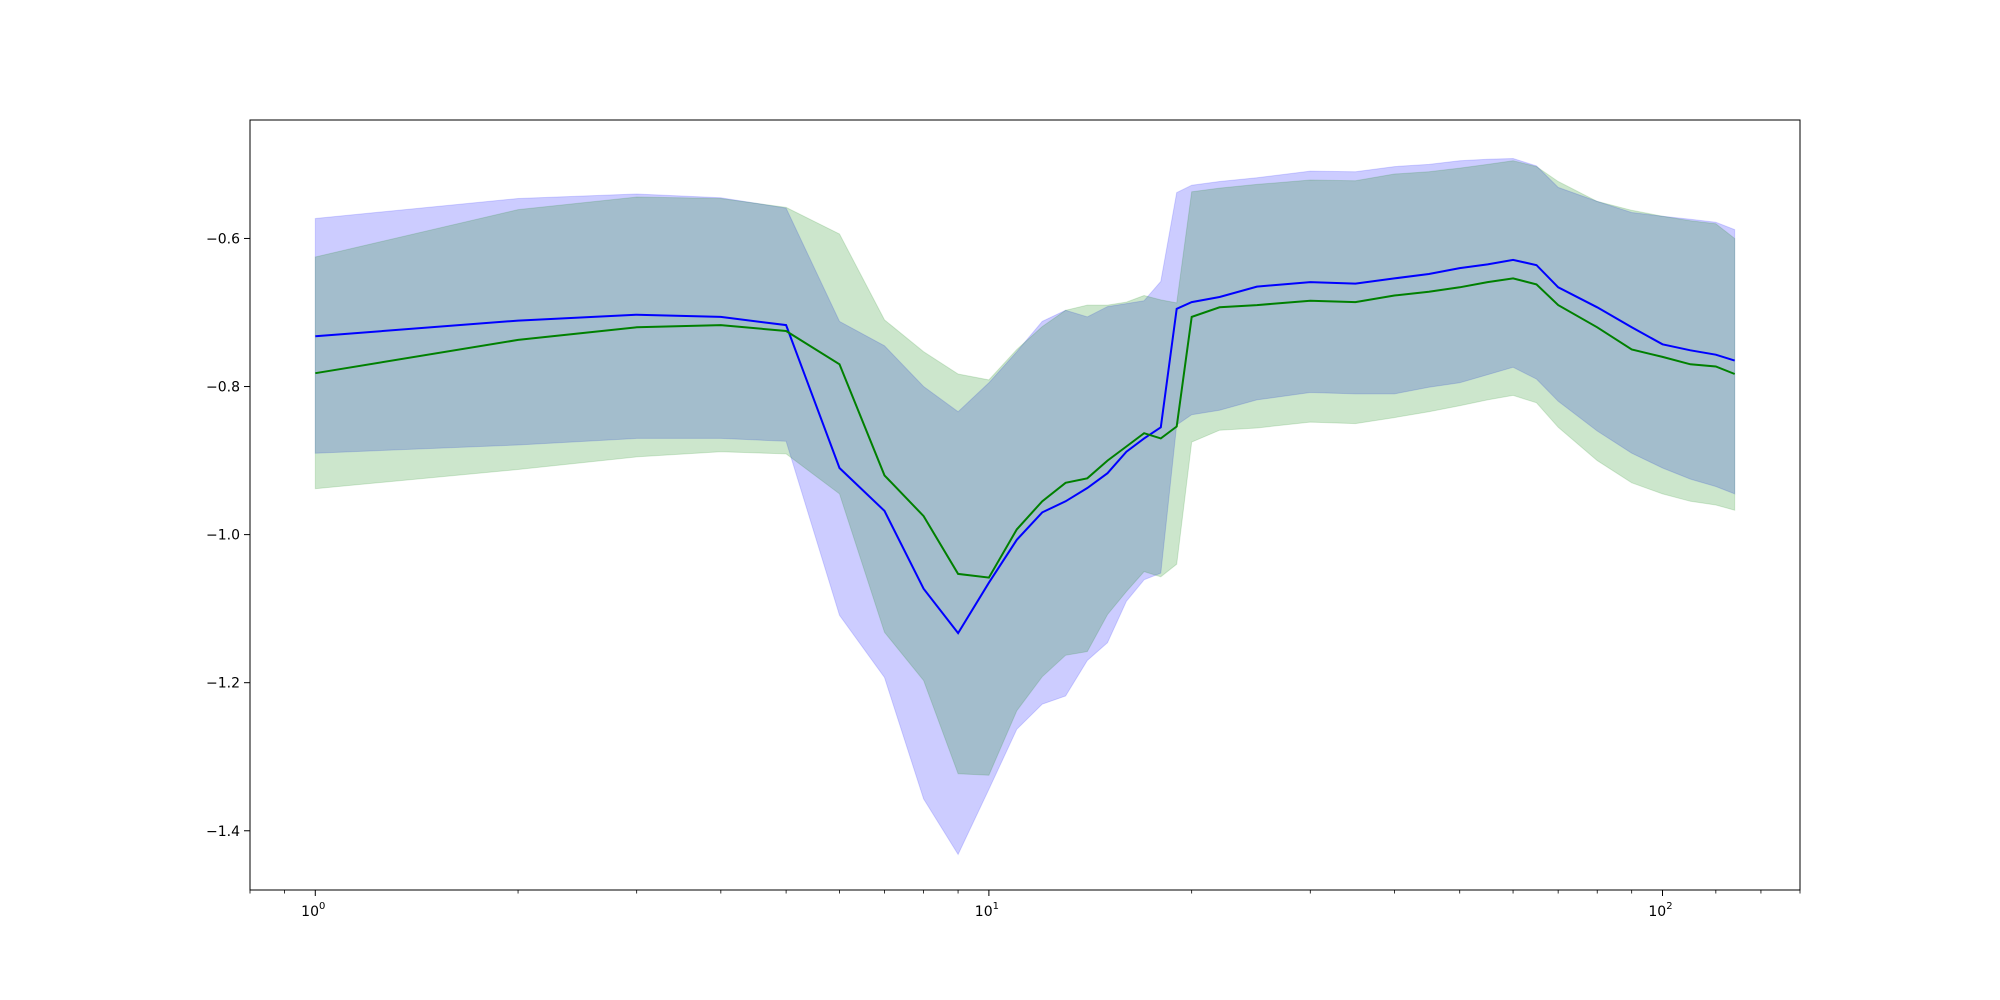 This screenshot has height=1000, width=2000. What do you see at coordinates (223, 832) in the screenshot?
I see `y-tick-label: −1.4` at bounding box center [223, 832].